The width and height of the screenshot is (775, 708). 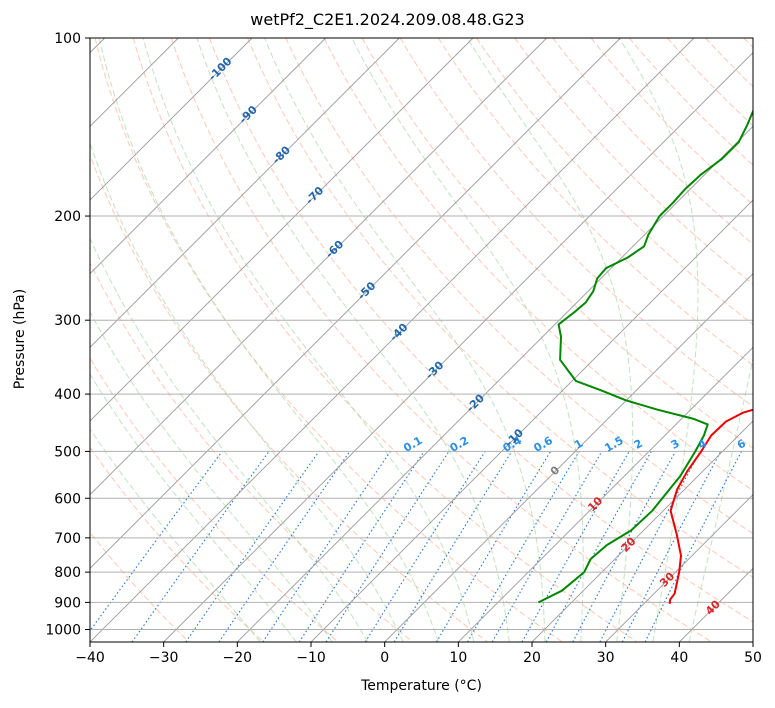 I want to click on x-tick-label: 40, so click(x=679, y=658).